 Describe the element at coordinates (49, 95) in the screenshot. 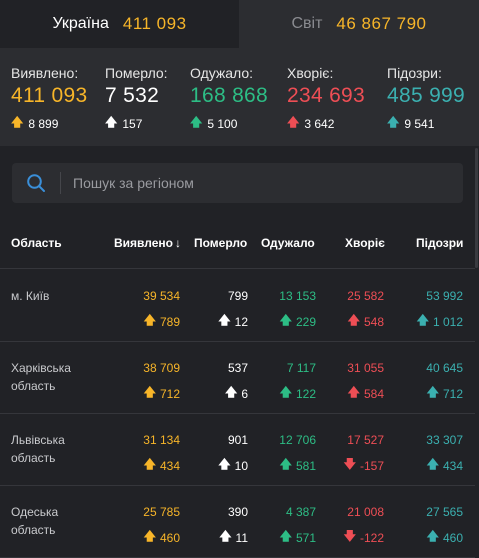

I see `stat-confirmed-value: 411 093` at that location.